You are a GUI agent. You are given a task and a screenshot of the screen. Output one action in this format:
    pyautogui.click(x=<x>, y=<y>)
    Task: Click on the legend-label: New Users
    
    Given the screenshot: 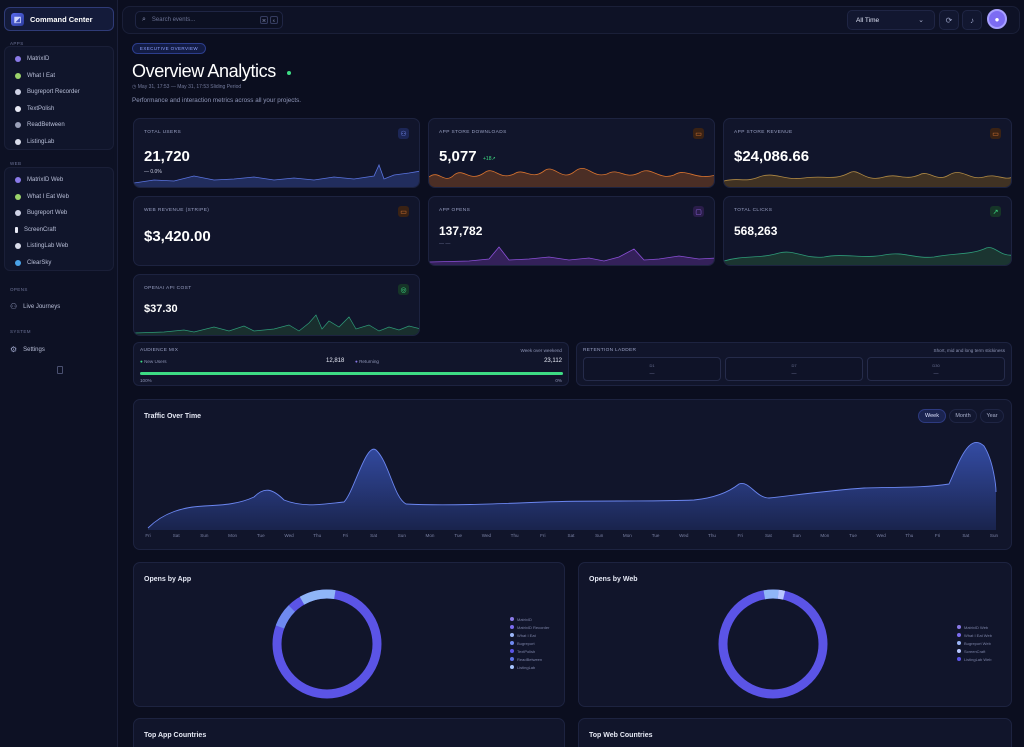 What is the action you would take?
    pyautogui.click(x=155, y=361)
    